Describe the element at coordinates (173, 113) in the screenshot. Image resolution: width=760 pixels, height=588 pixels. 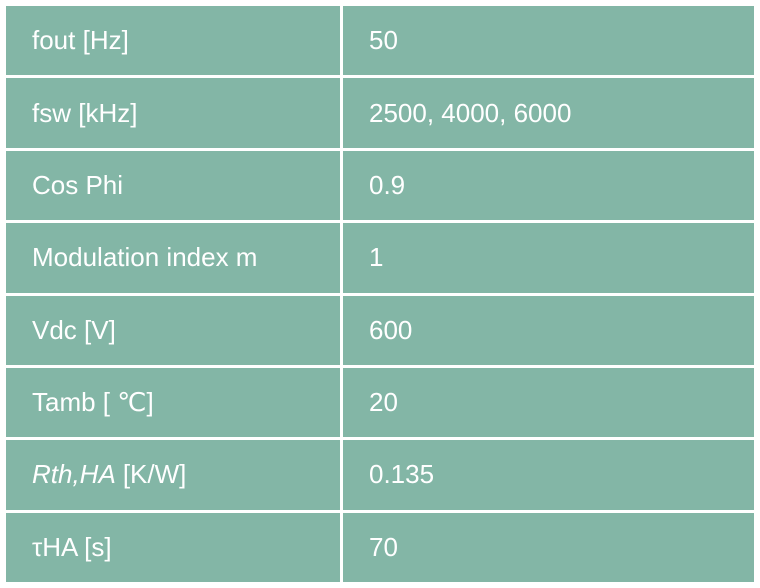
I see `parameter-cell: fsw [kHz]` at that location.